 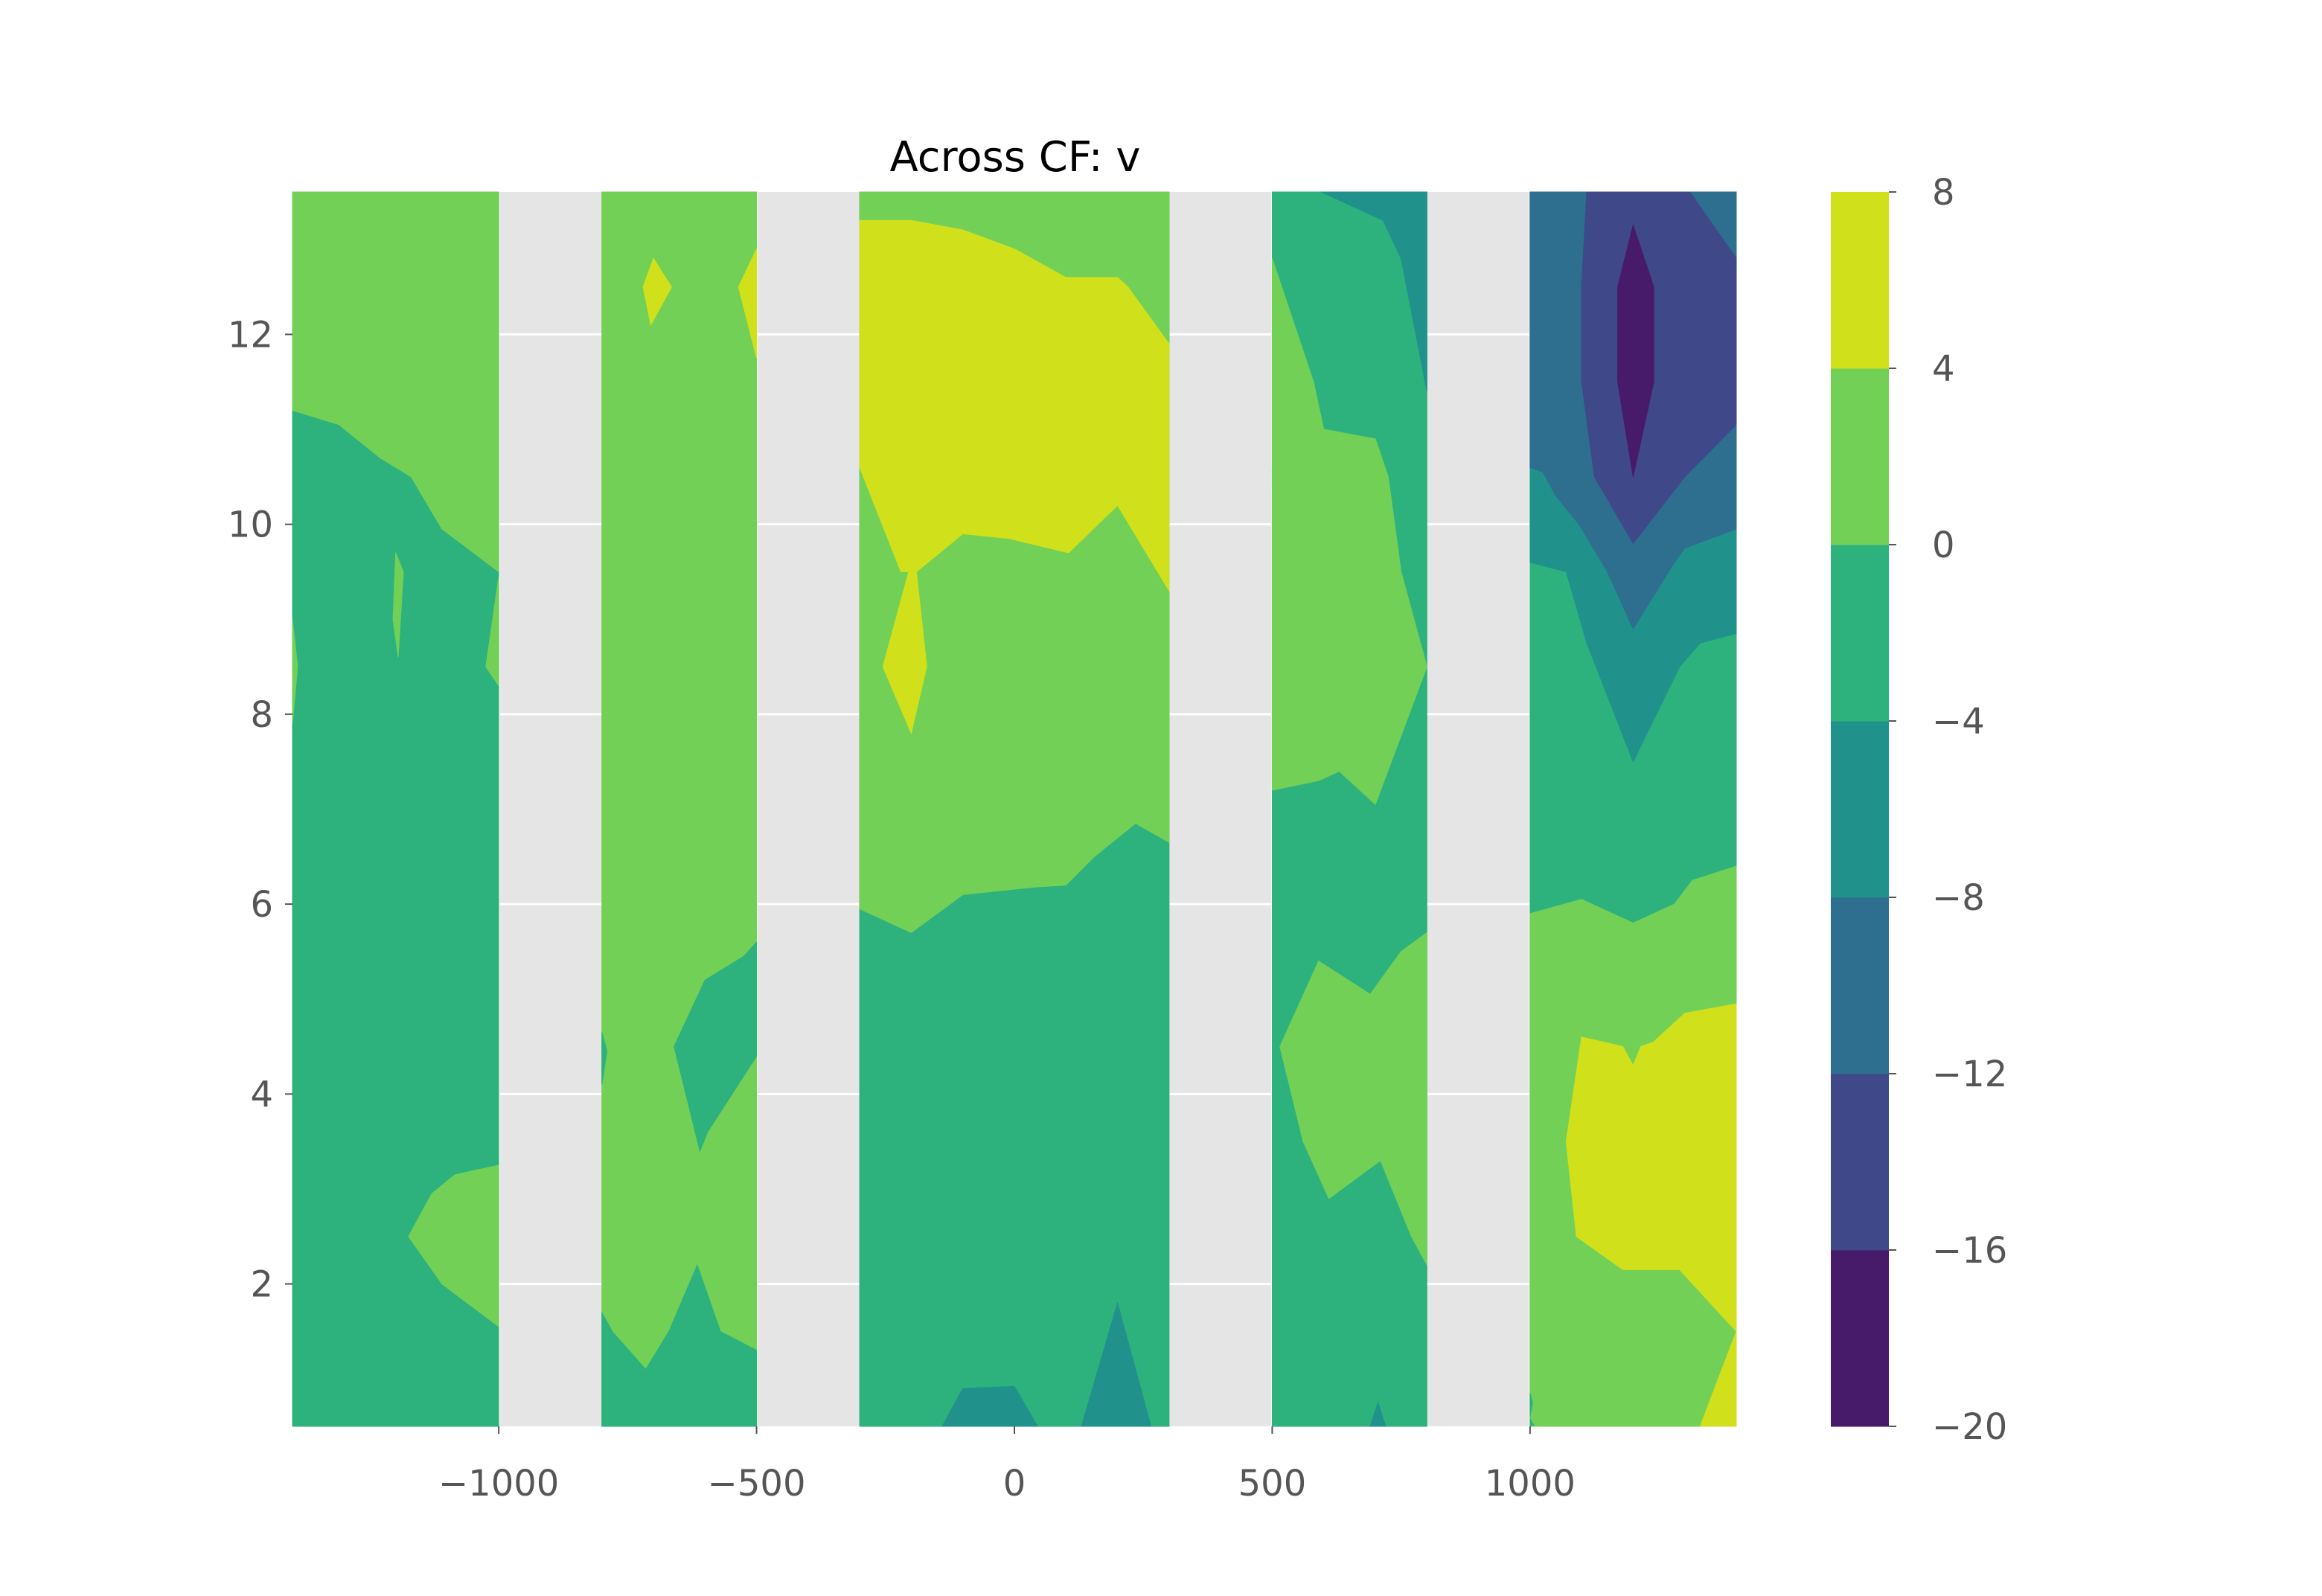 I want to click on colorbar-tick-label: −8, so click(x=1959, y=898).